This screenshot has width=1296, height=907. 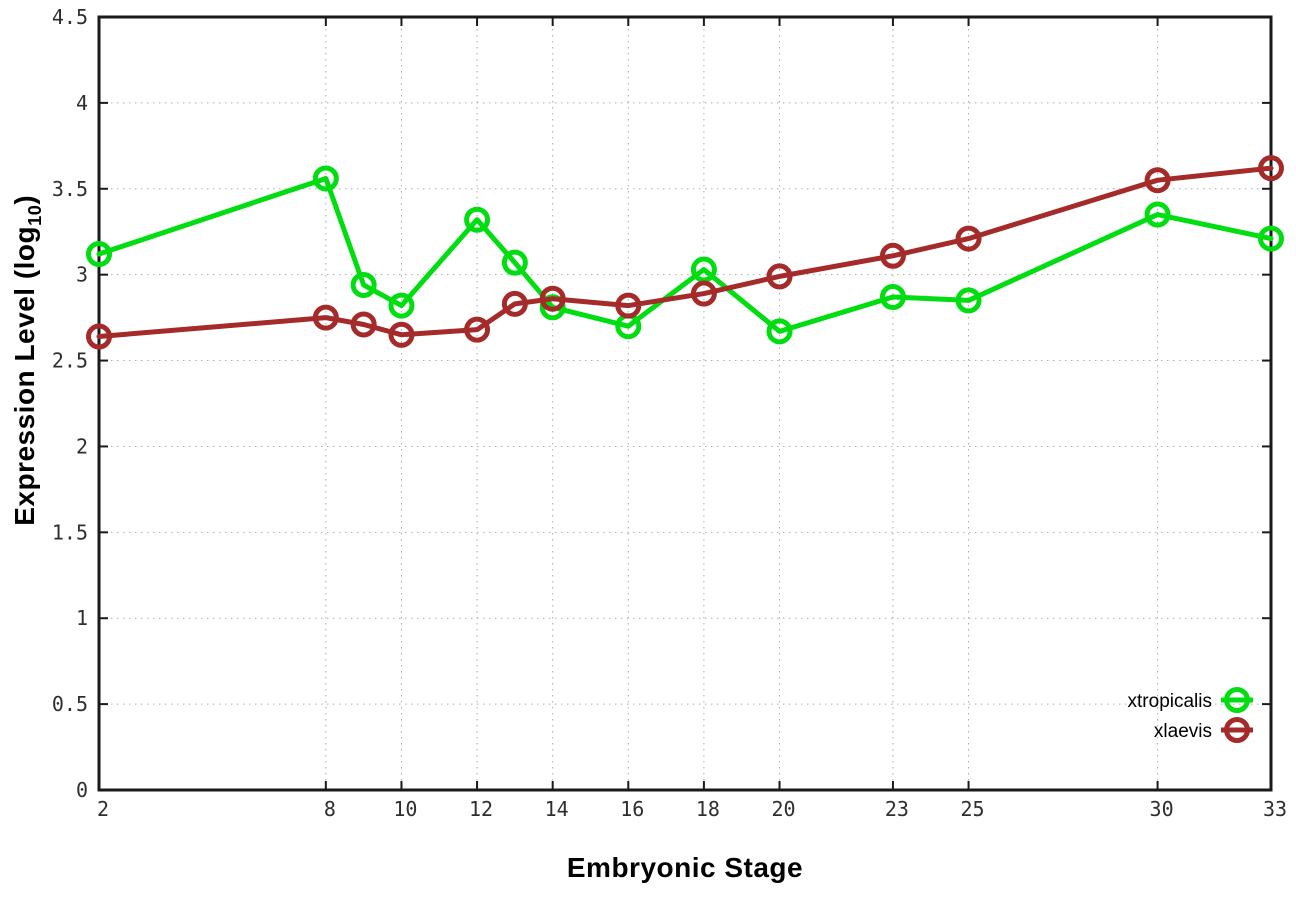 What do you see at coordinates (1162, 809) in the screenshot?
I see `x-tick-label: 30` at bounding box center [1162, 809].